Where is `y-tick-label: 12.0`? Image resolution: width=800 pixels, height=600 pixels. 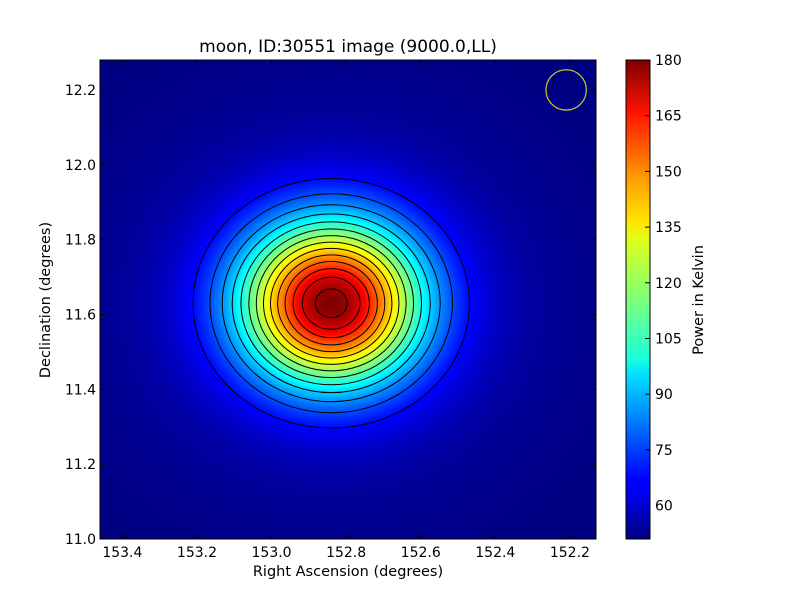
y-tick-label: 12.0 is located at coordinates (80, 166).